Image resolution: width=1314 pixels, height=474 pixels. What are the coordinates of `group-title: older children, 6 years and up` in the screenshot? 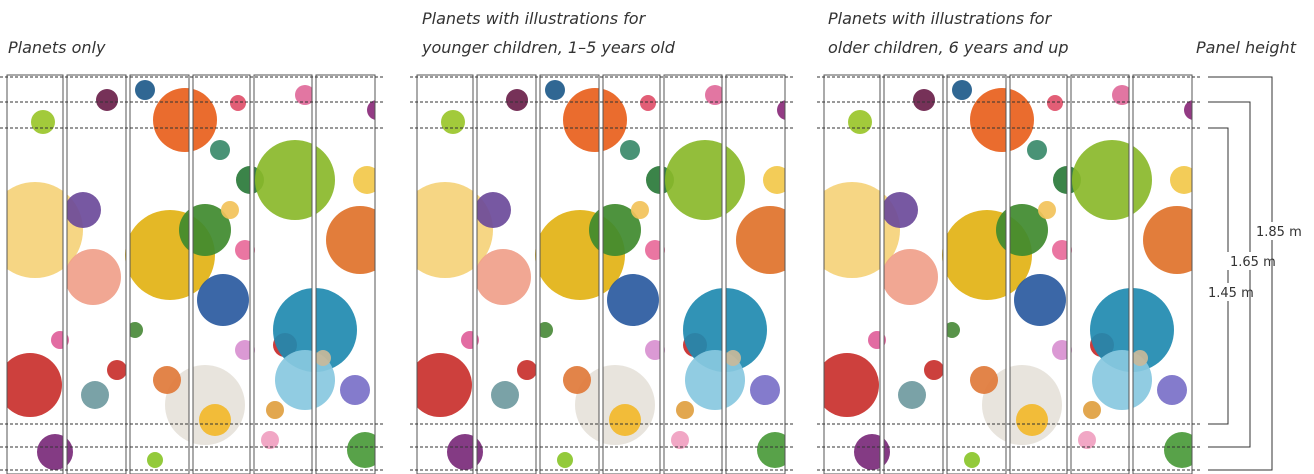 It's located at (948, 47).